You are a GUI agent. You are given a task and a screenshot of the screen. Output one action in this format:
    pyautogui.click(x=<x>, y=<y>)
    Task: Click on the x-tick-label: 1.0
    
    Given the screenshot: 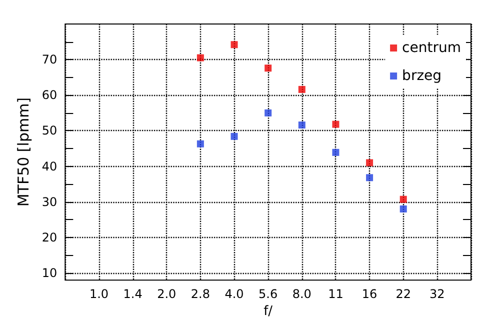 What is the action you would take?
    pyautogui.click(x=99, y=294)
    